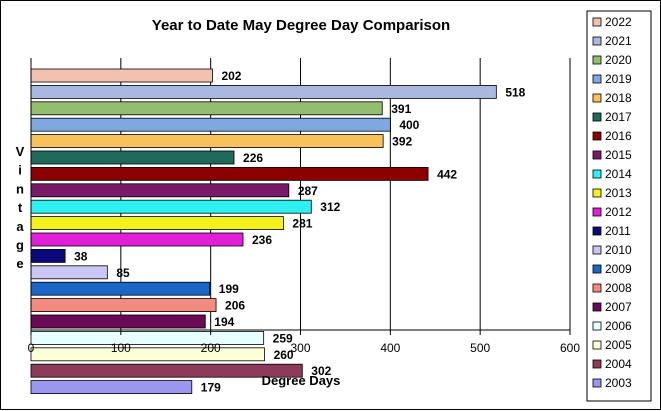 This screenshot has height=411, width=661. Describe the element at coordinates (121, 348) in the screenshot. I see `x-tick-label: 100` at that location.